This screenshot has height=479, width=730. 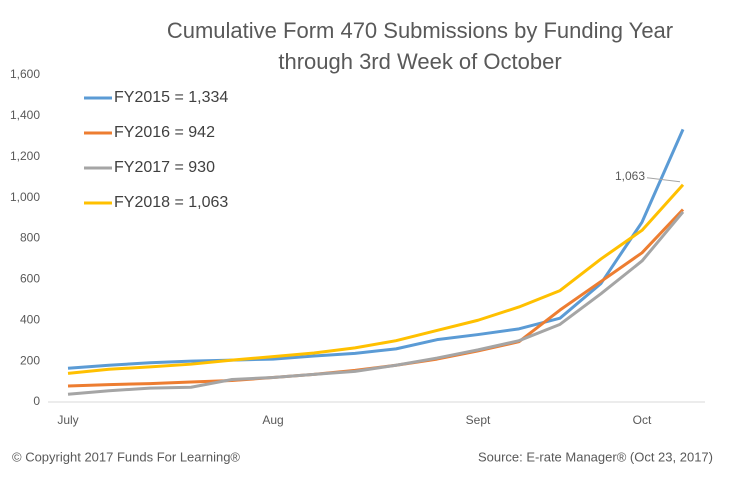 What do you see at coordinates (67, 420) in the screenshot?
I see `x-tick-label: July` at bounding box center [67, 420].